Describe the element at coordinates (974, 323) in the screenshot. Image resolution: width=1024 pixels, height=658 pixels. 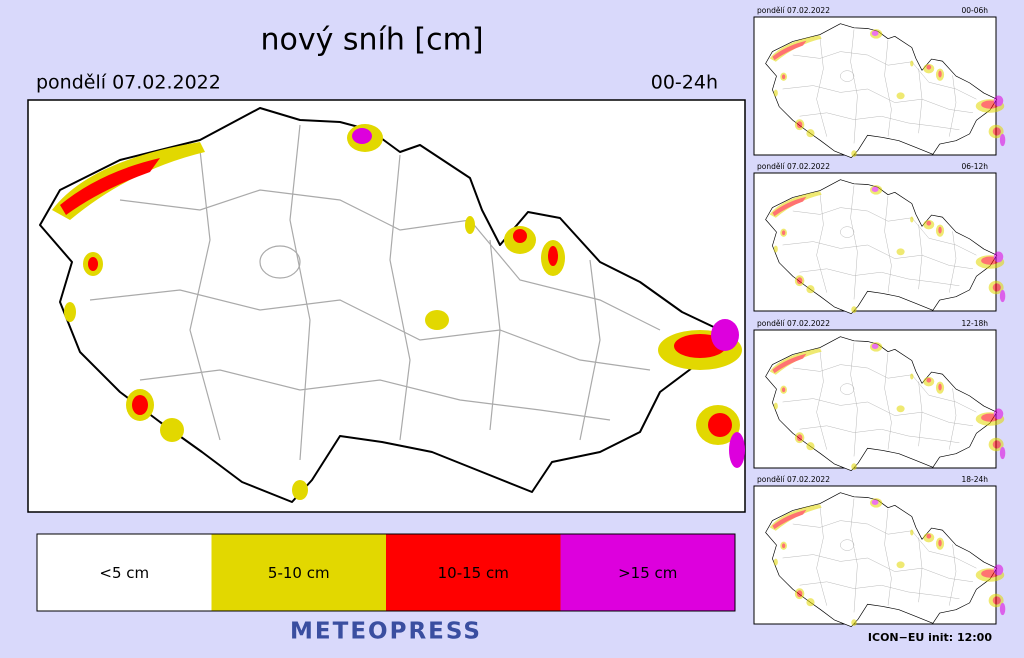
I see `panel-period: 12-18h` at that location.